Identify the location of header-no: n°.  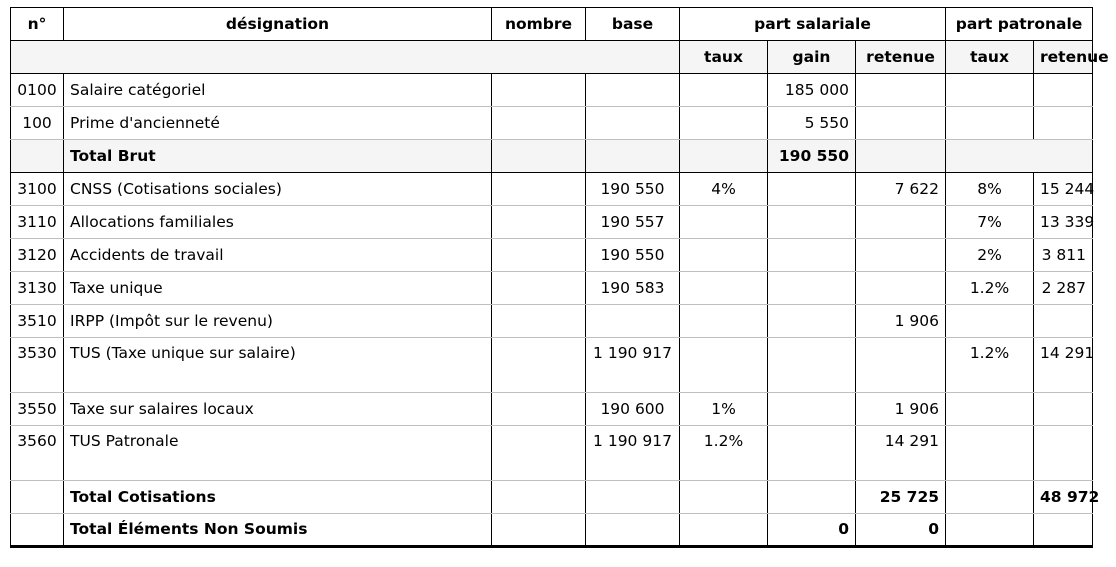
(37, 24).